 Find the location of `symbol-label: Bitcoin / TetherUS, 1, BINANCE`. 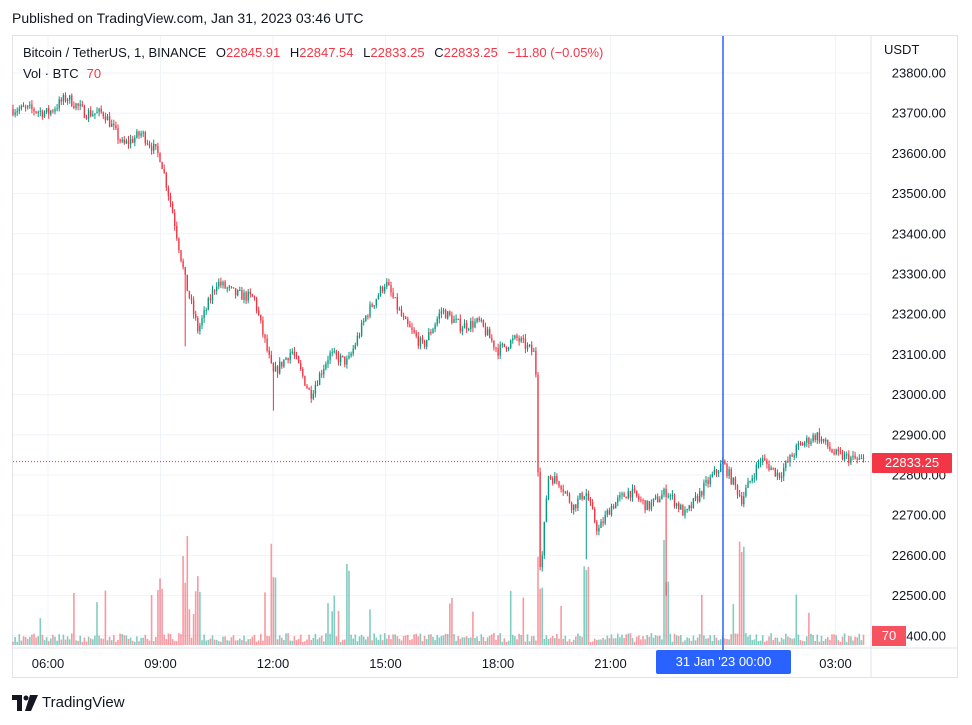

symbol-label: Bitcoin / TetherUS, 1, BINANCE is located at coordinates (115, 52).